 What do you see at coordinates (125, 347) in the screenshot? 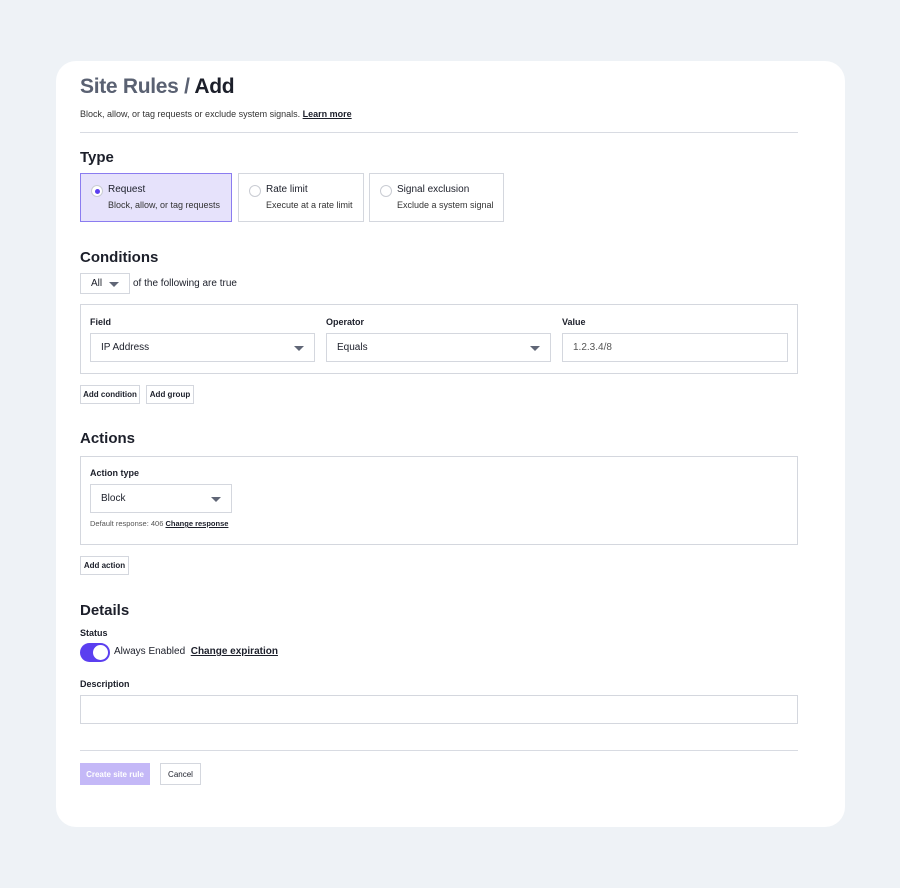
I see `field-value: IP Address` at bounding box center [125, 347].